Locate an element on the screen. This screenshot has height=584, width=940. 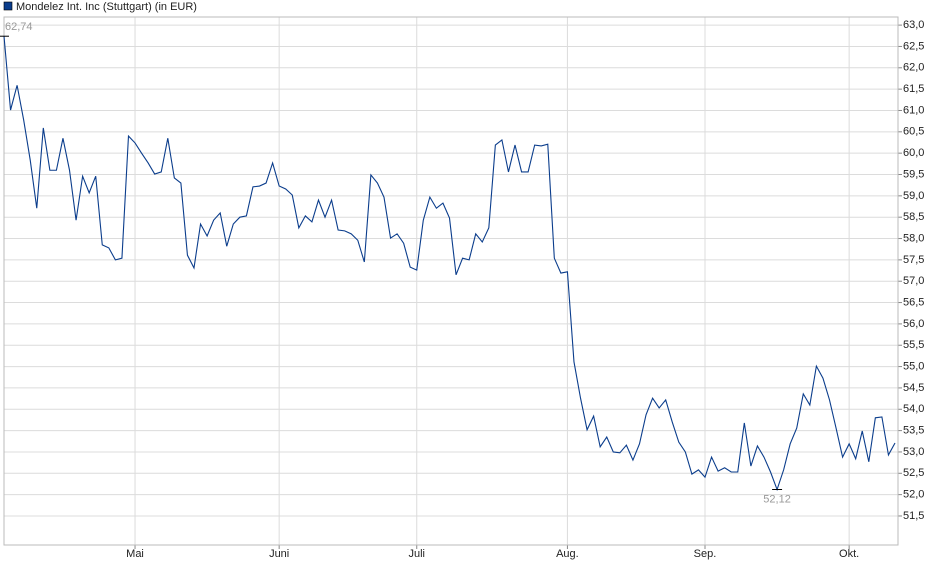
y-tick-label: 53,0 is located at coordinates (913, 452).